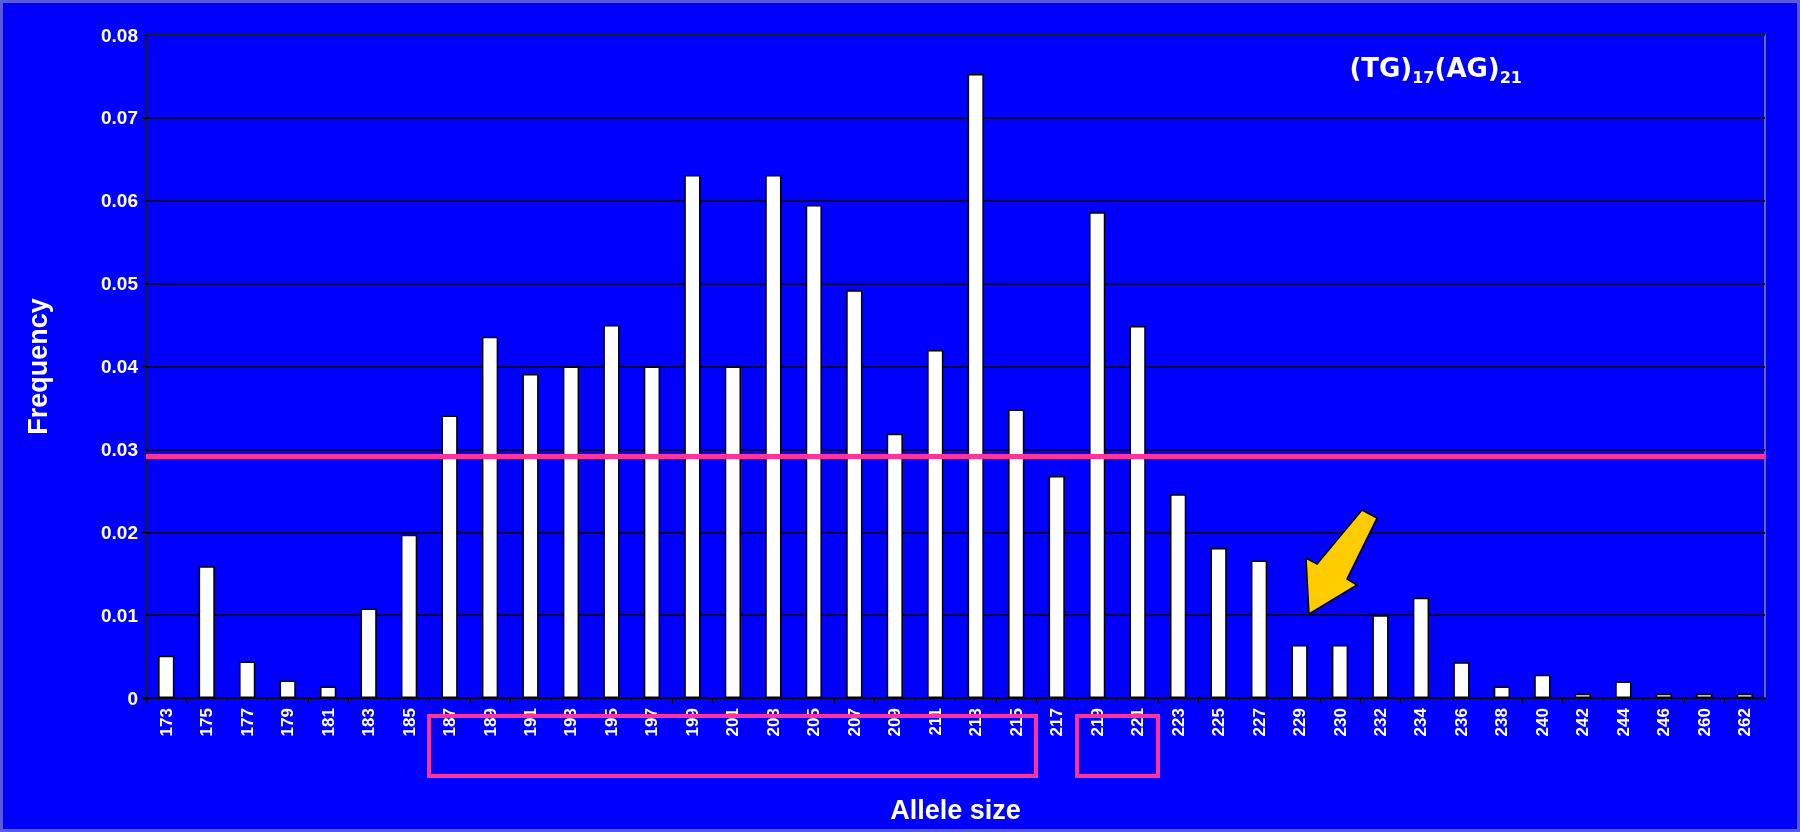 Image resolution: width=1800 pixels, height=832 pixels. I want to click on y-tick-label: 0.04, so click(120, 366).